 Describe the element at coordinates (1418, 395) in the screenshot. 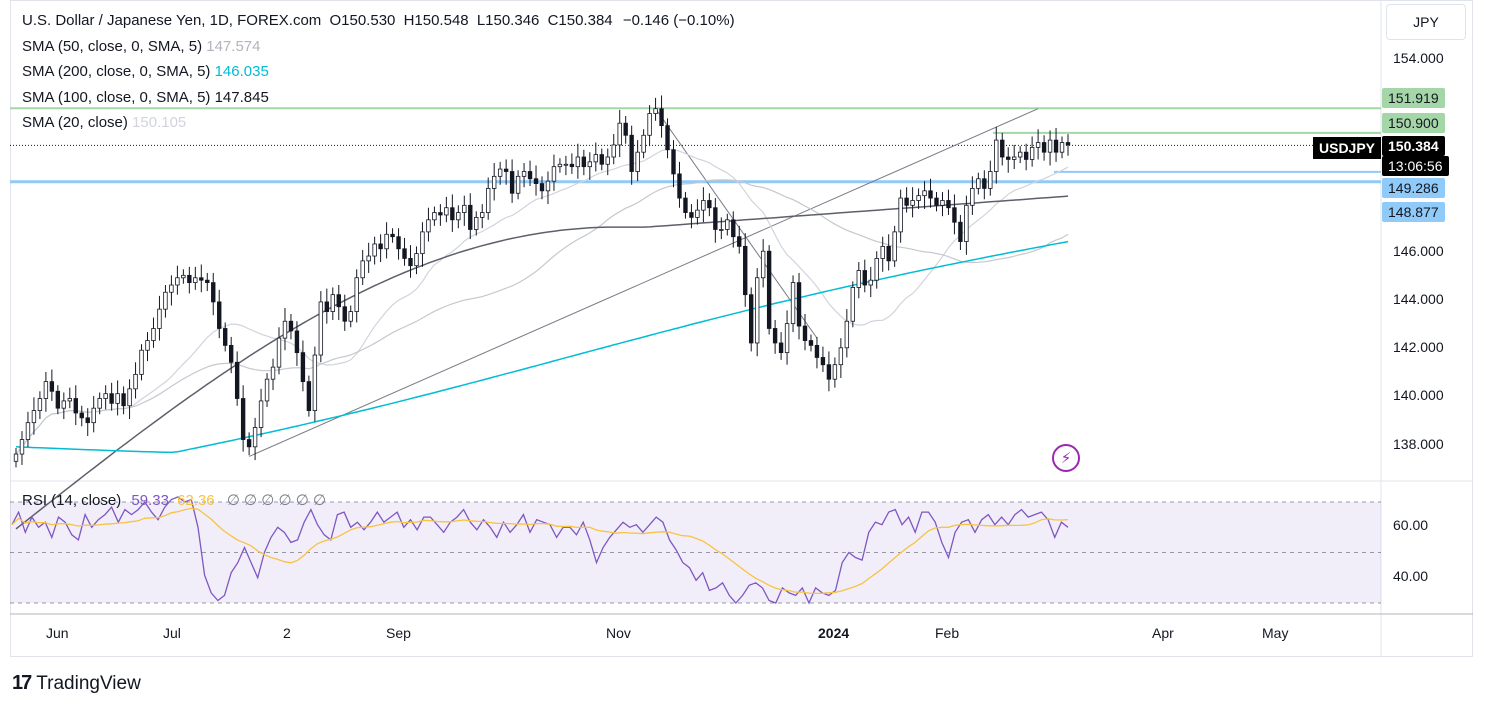

I see `y-tick: 140.000` at that location.